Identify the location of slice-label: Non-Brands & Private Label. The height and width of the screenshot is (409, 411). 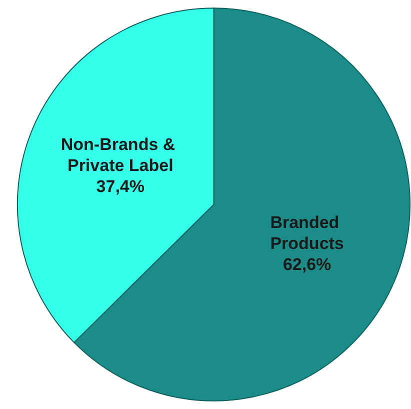
(120, 154).